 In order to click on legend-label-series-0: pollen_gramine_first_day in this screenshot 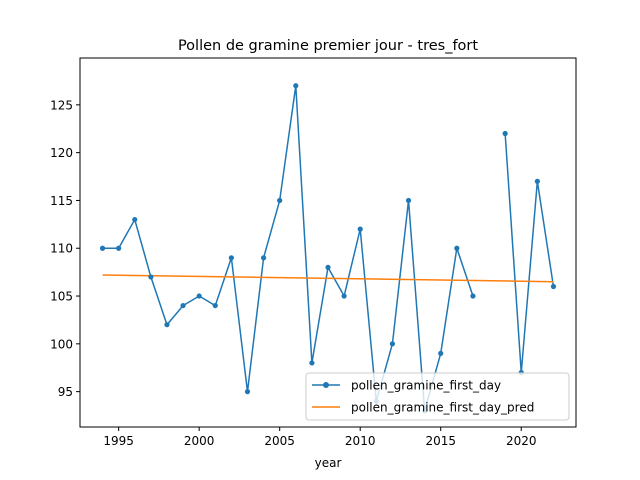, I will do `click(426, 386)`.